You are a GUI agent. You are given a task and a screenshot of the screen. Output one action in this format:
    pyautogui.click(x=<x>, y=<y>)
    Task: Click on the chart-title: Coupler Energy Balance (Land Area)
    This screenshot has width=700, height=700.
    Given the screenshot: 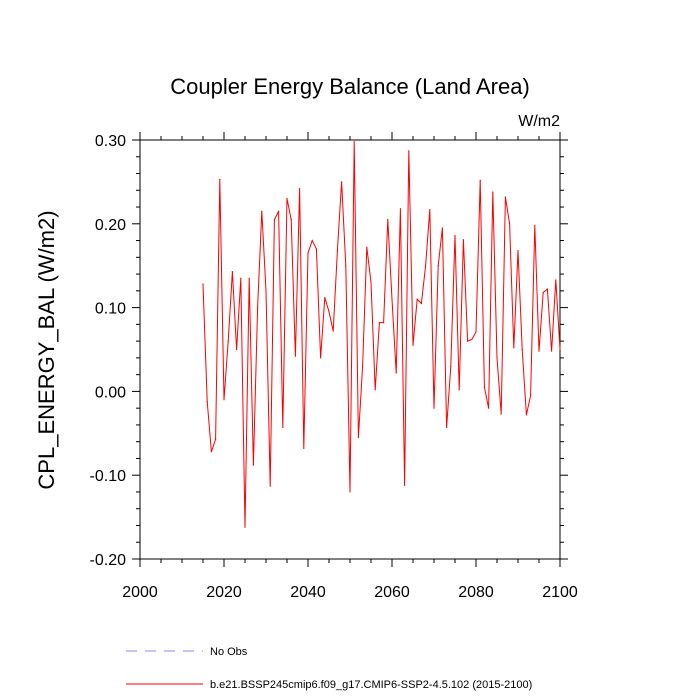 What is the action you would take?
    pyautogui.click(x=350, y=86)
    